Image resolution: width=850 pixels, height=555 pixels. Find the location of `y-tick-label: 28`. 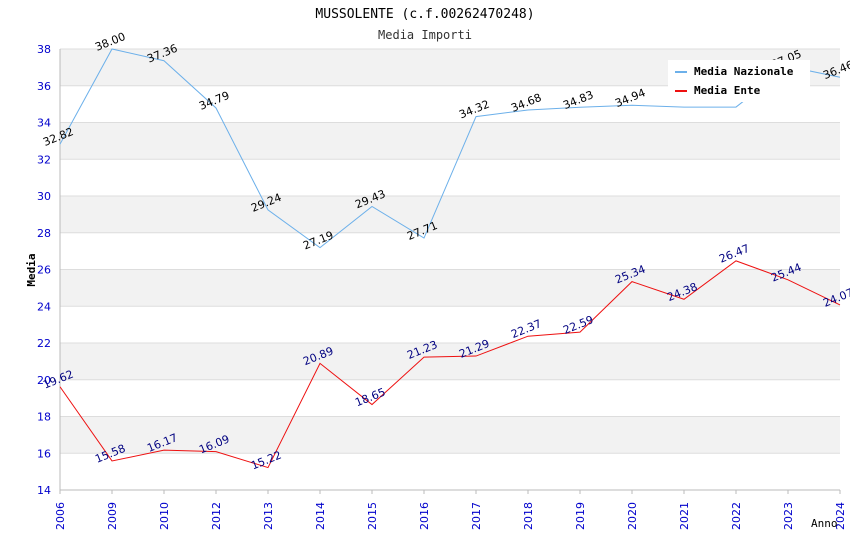

y-tick-label: 28 is located at coordinates (44, 233).